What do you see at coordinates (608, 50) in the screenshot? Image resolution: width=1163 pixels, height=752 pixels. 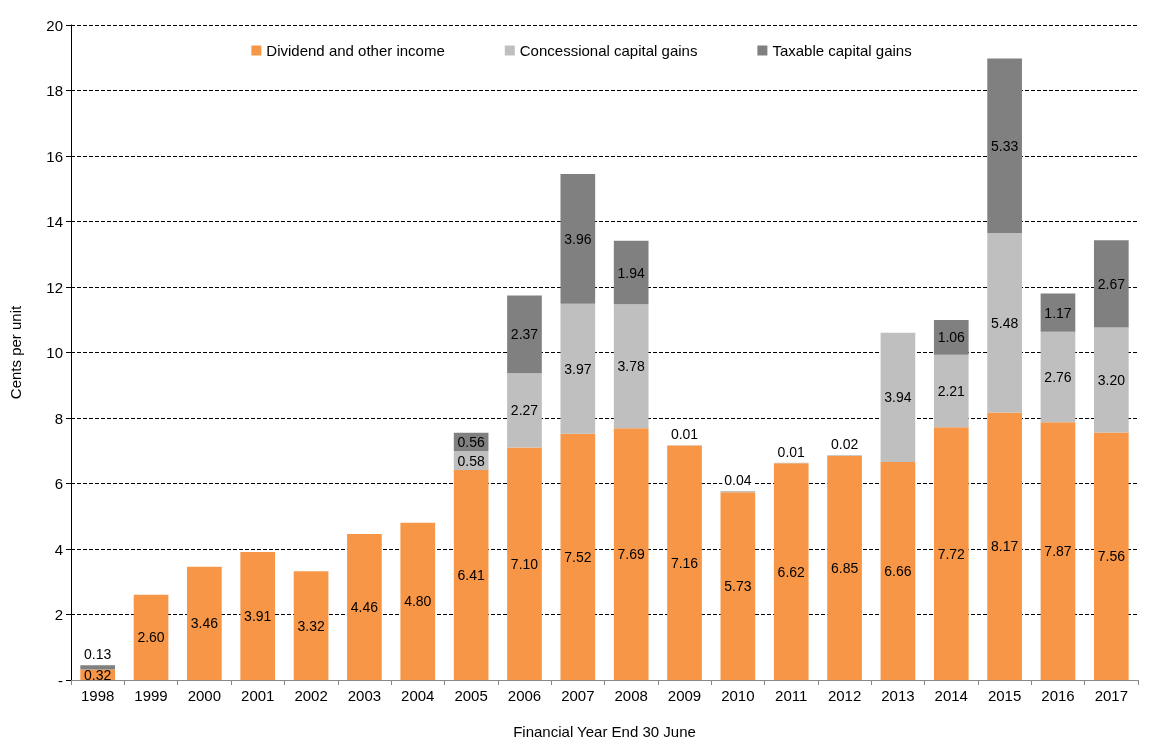 I see `legend-label: Concessional capital gains` at bounding box center [608, 50].